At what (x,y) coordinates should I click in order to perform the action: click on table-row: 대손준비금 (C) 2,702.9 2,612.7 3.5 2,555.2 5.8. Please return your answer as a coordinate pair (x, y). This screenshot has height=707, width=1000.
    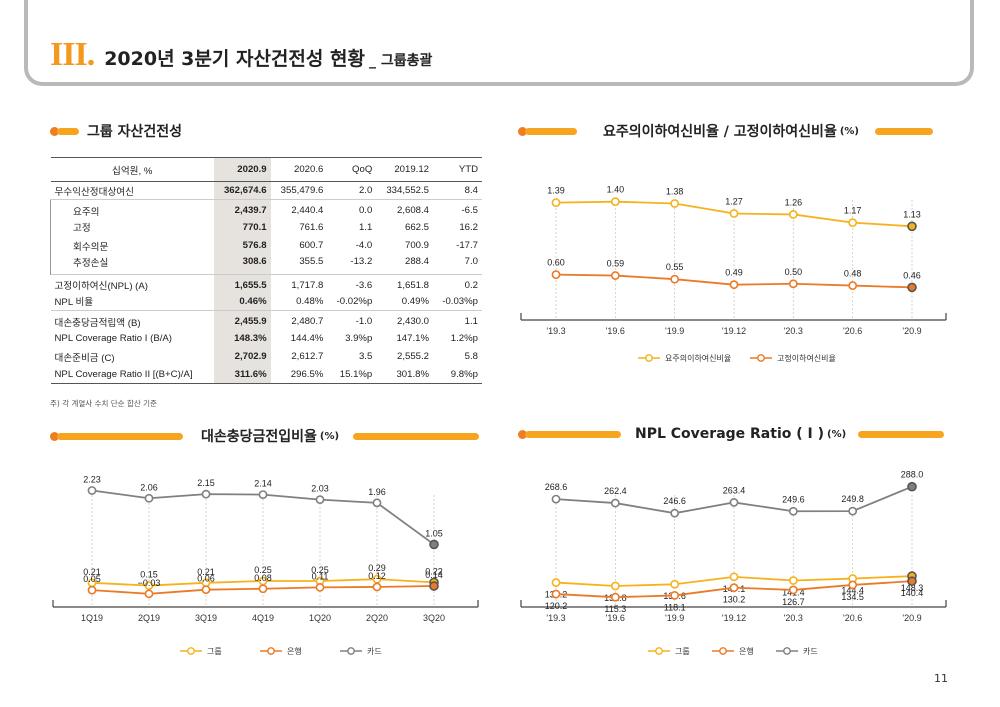
    Looking at the image, I should click on (267, 356).